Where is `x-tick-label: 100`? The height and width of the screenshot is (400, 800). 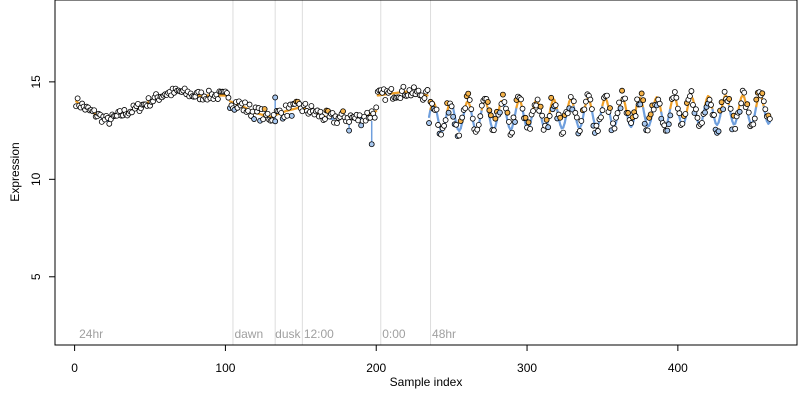
x-tick-label: 100 is located at coordinates (225, 368).